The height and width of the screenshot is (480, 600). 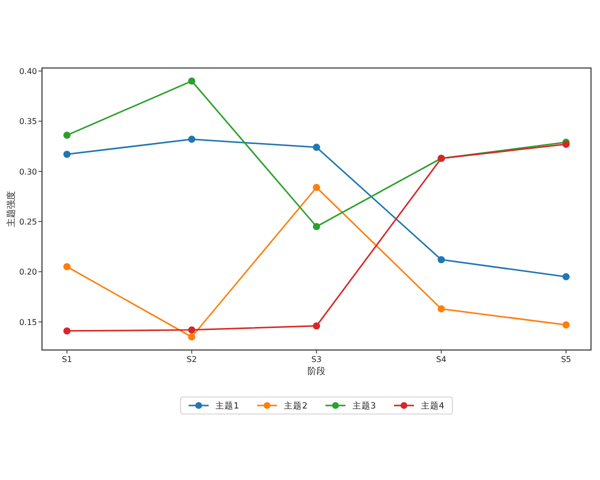 What do you see at coordinates (28, 71) in the screenshot?
I see `y-tick-label: 0.40` at bounding box center [28, 71].